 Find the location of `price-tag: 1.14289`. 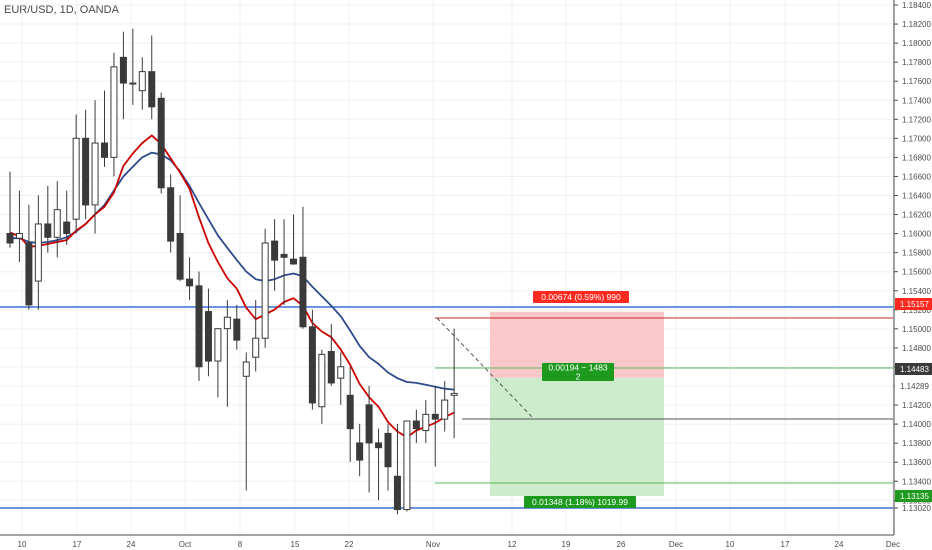

price-tag: 1.14289 is located at coordinates (913, 386).